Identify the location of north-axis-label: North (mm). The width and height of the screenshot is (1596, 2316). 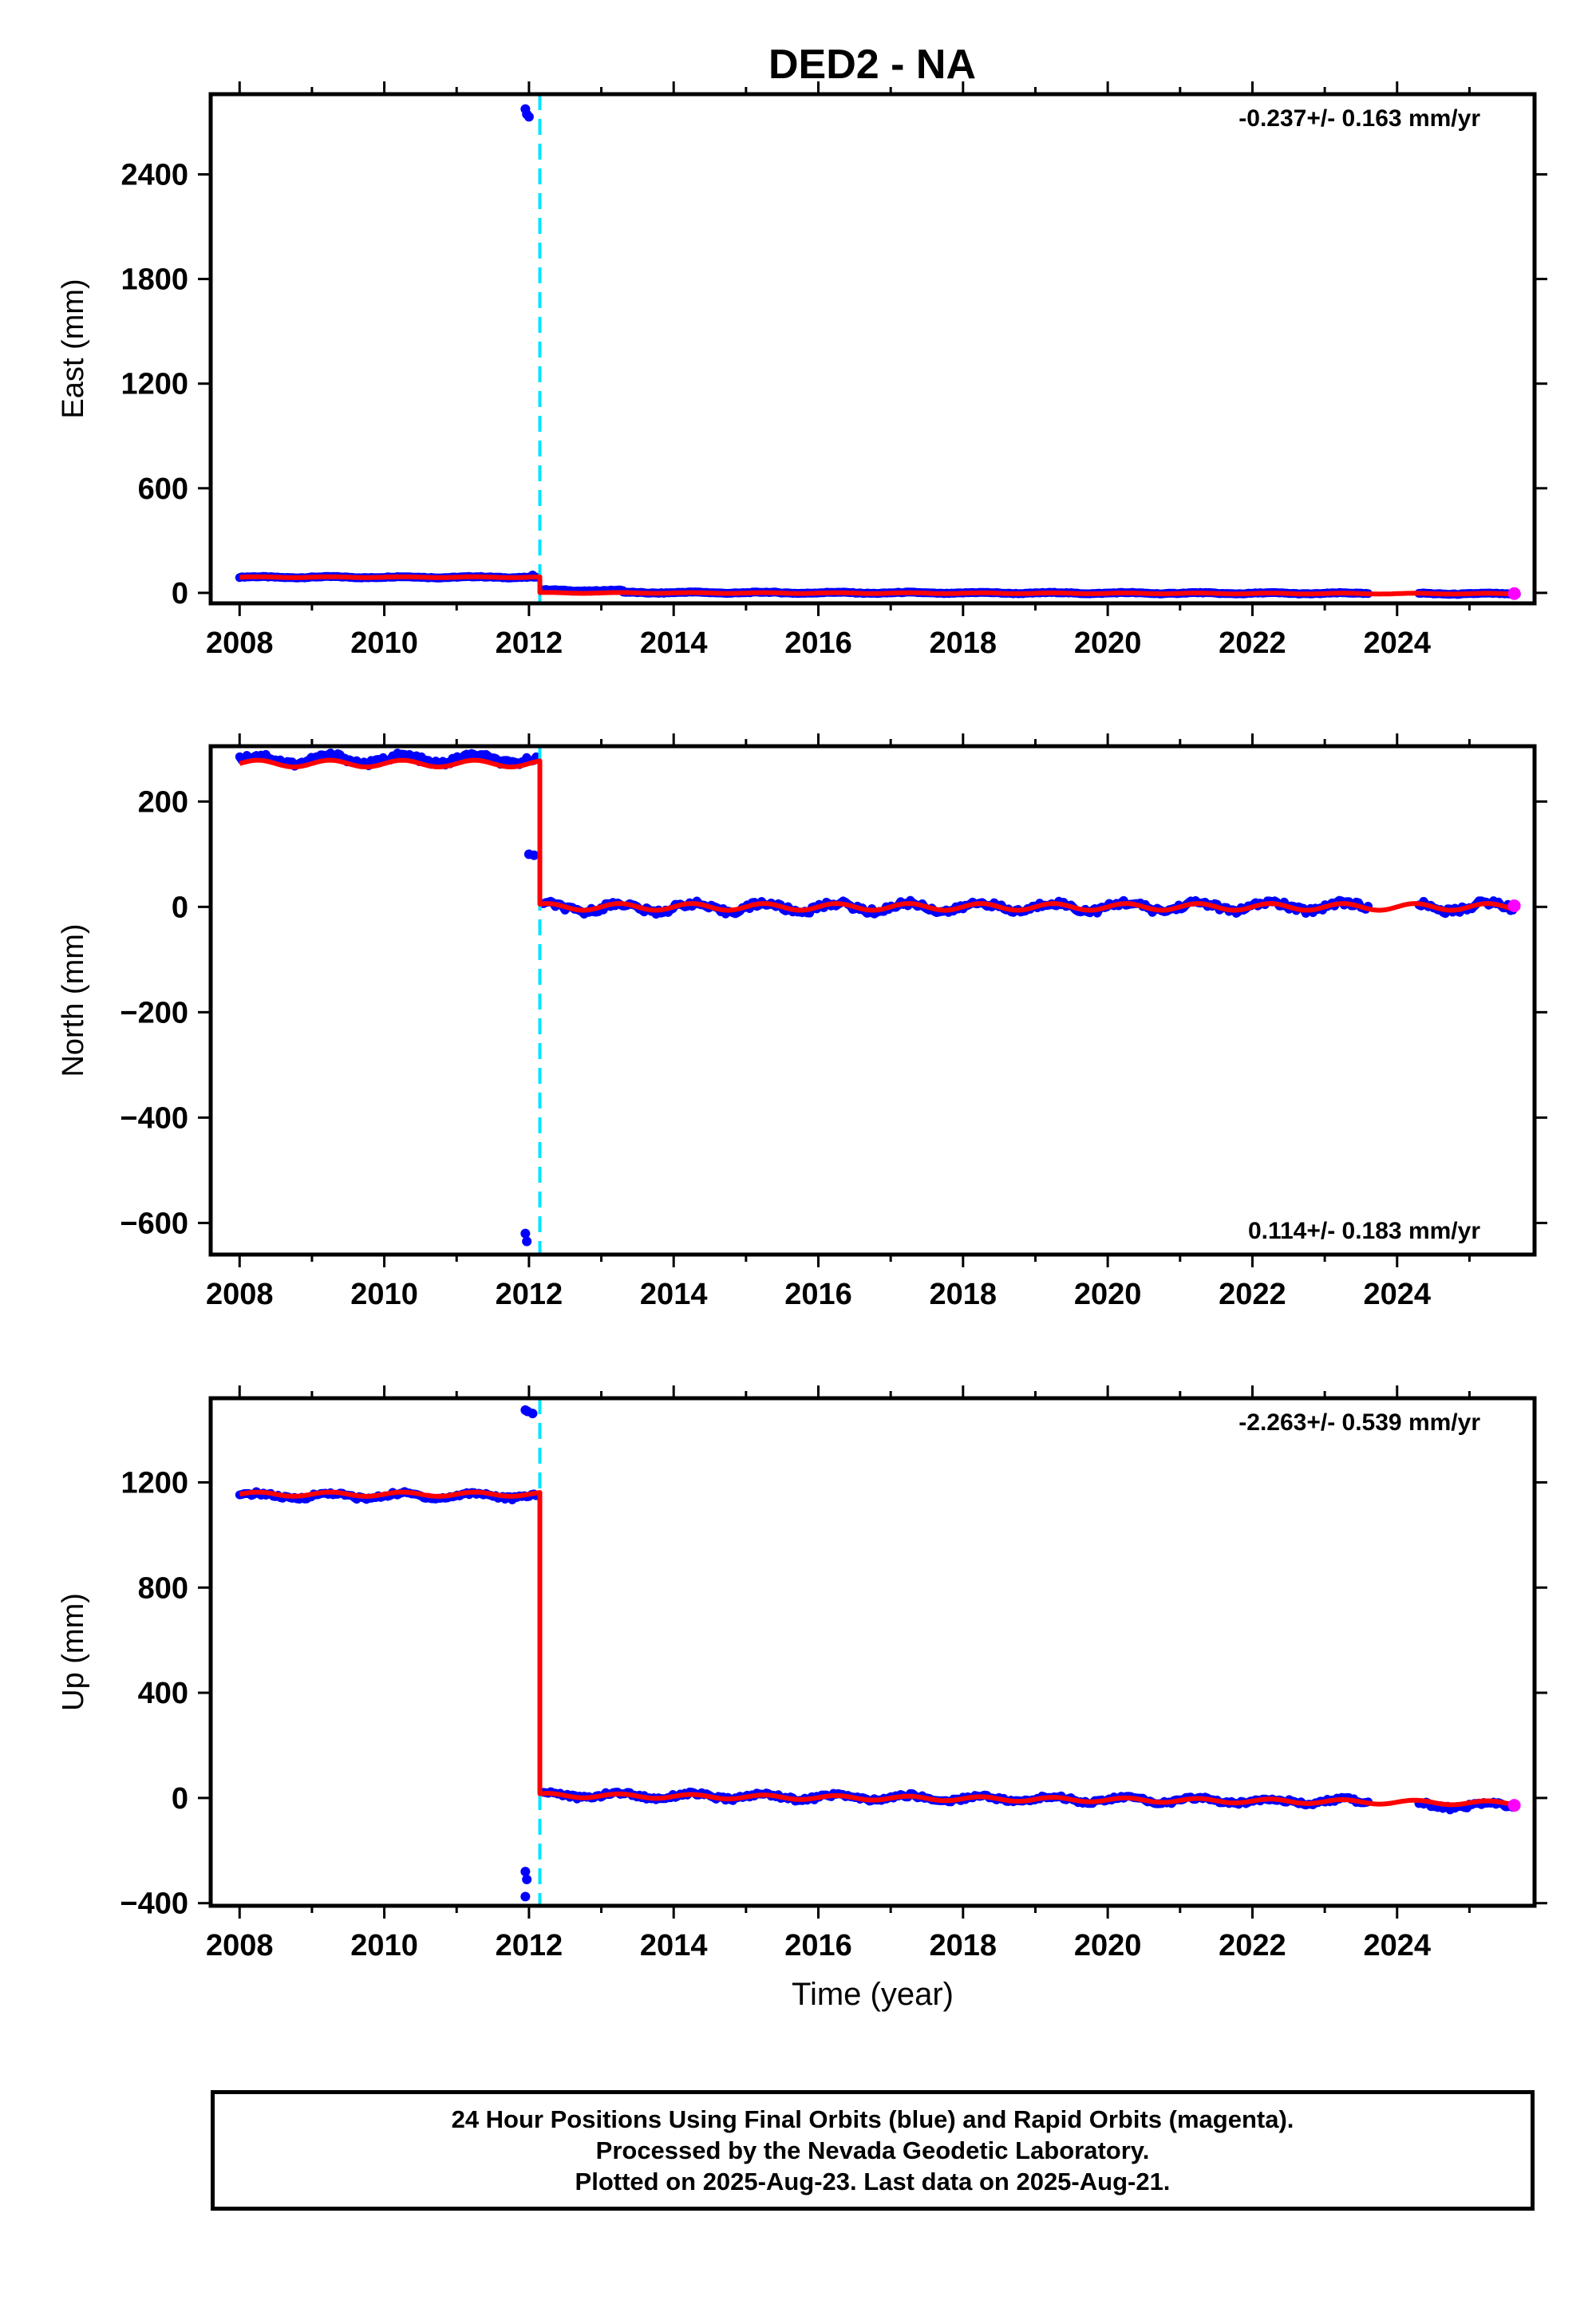
(73, 1000).